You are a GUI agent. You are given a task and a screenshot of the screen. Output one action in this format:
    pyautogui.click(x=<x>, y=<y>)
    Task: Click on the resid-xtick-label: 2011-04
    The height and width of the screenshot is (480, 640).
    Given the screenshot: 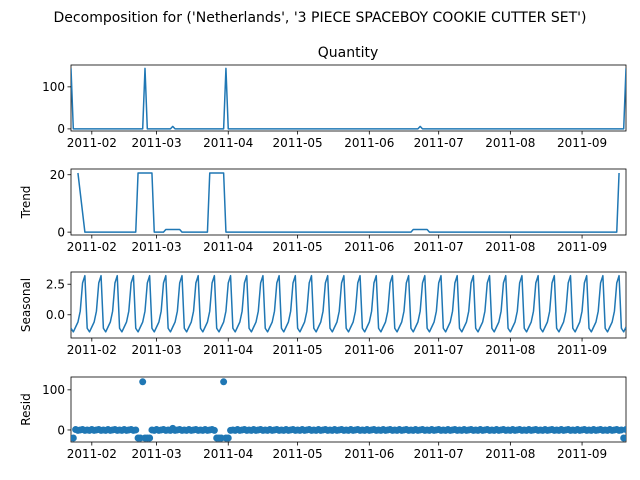 What is the action you would take?
    pyautogui.click(x=228, y=454)
    